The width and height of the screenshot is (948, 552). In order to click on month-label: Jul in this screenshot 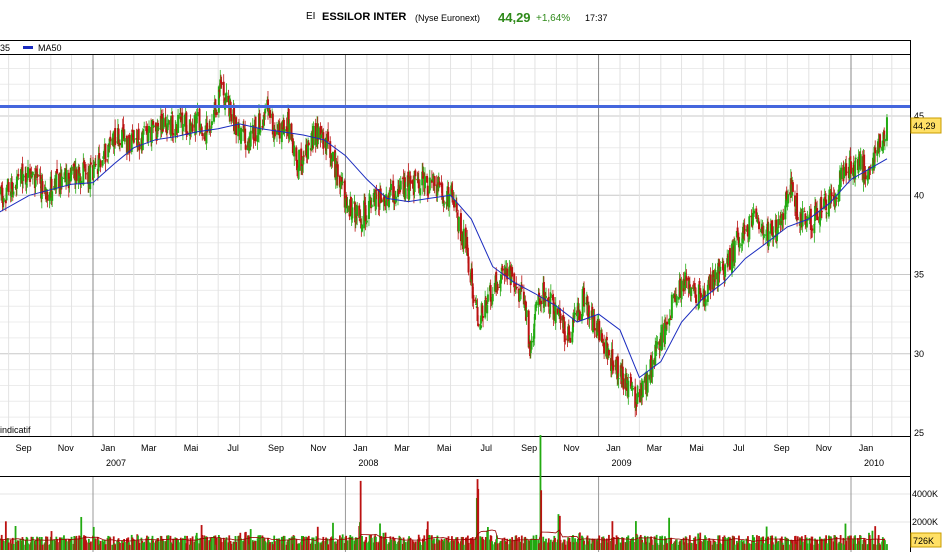, I will do `click(739, 448)`.